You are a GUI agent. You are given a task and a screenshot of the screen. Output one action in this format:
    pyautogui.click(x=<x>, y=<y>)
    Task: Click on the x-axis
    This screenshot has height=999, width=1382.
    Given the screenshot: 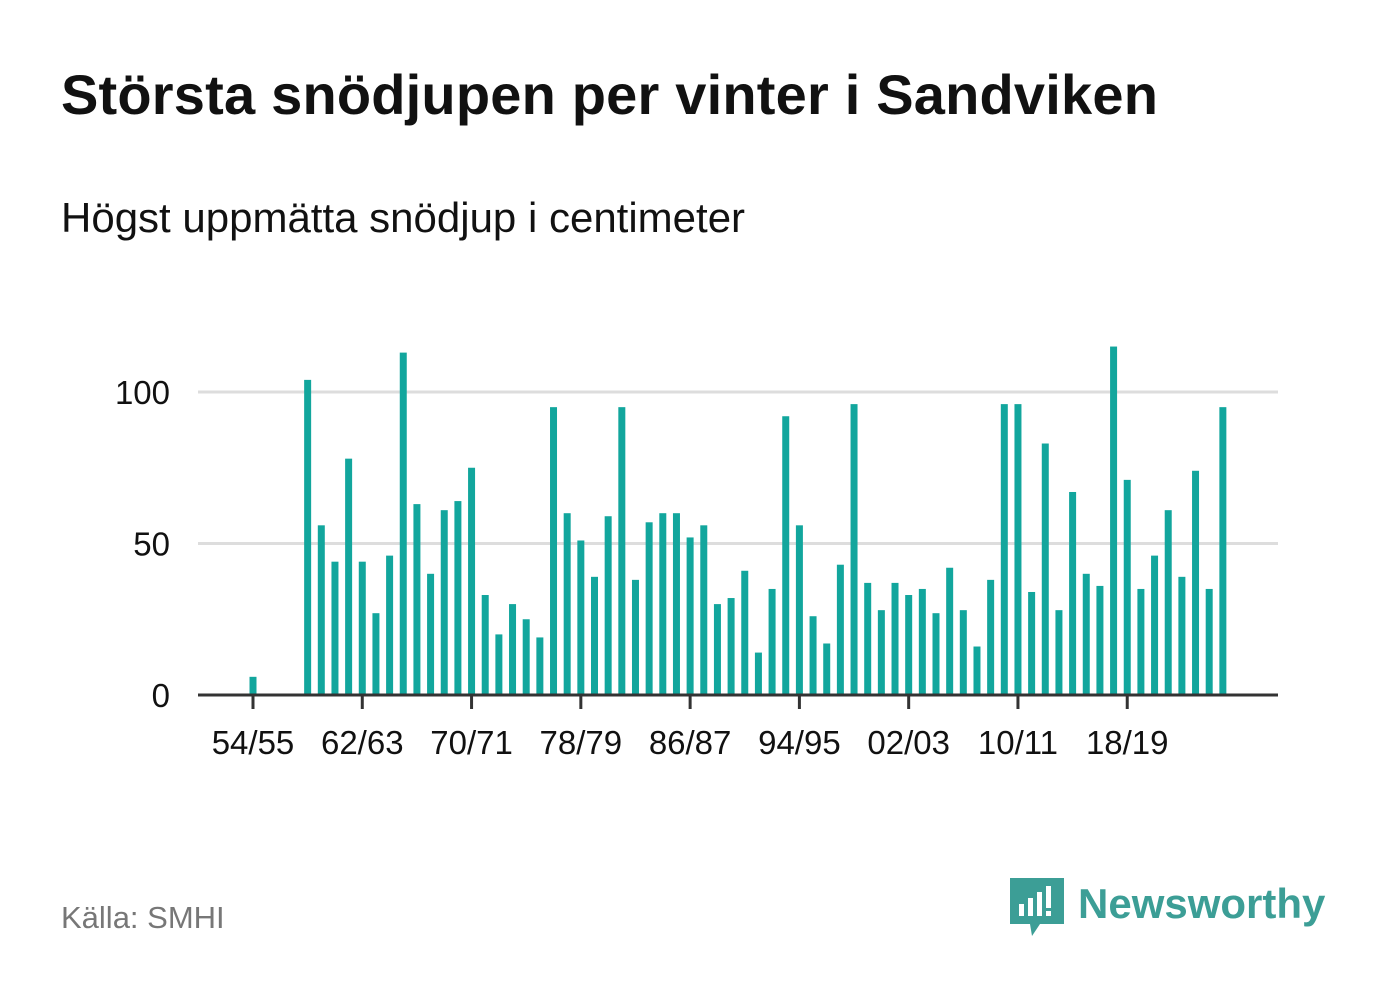 What is the action you would take?
    pyautogui.click(x=738, y=701)
    